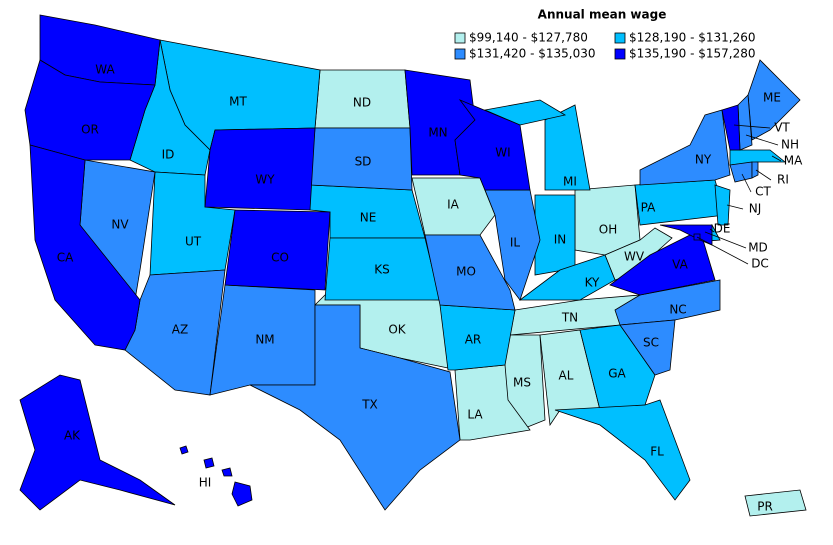  Describe the element at coordinates (475, 415) in the screenshot. I see `state-label: LA` at that location.